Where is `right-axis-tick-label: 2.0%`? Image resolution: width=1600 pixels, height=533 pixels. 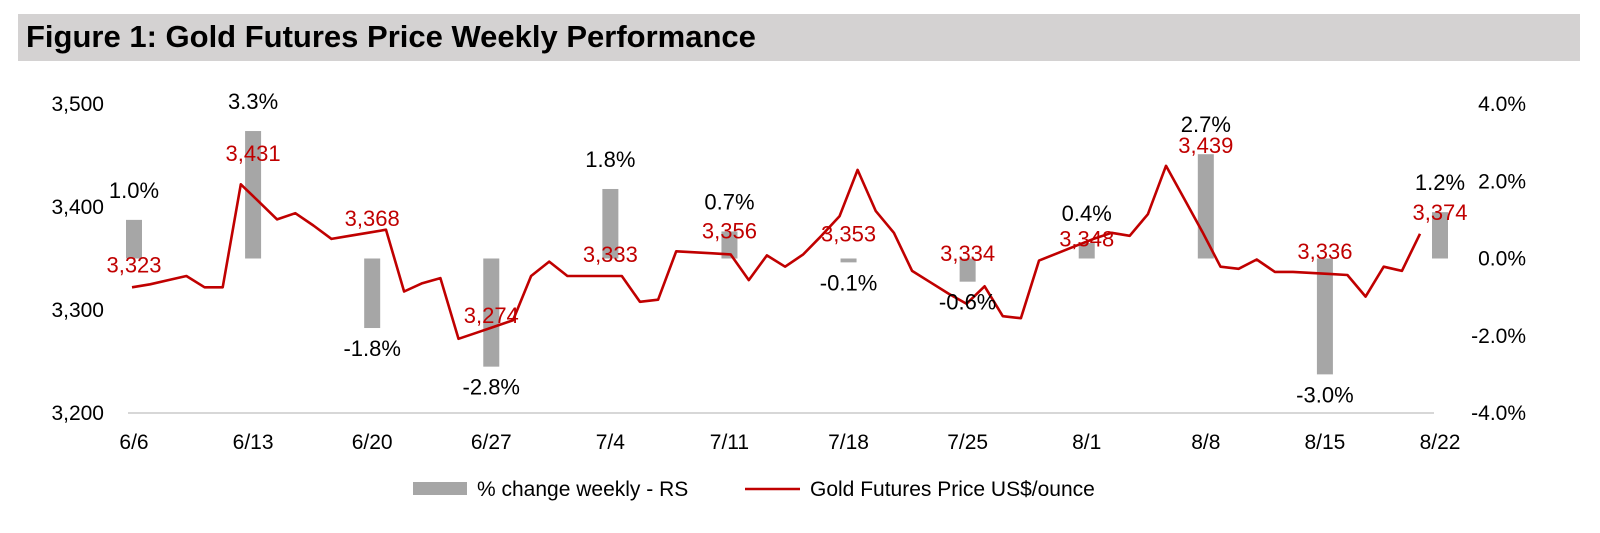
right-axis-tick-label: 2.0% is located at coordinates (1502, 181).